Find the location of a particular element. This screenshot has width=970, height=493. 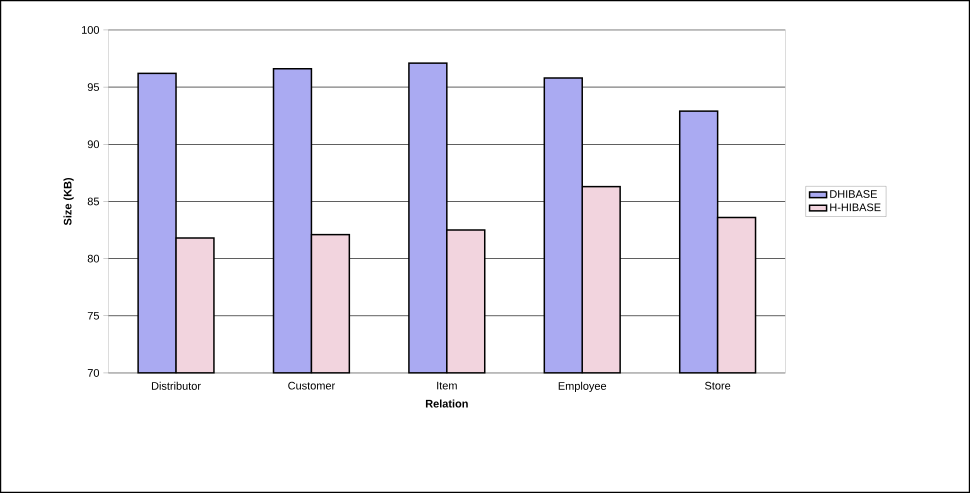

y-tick-label: 90 is located at coordinates (94, 144).